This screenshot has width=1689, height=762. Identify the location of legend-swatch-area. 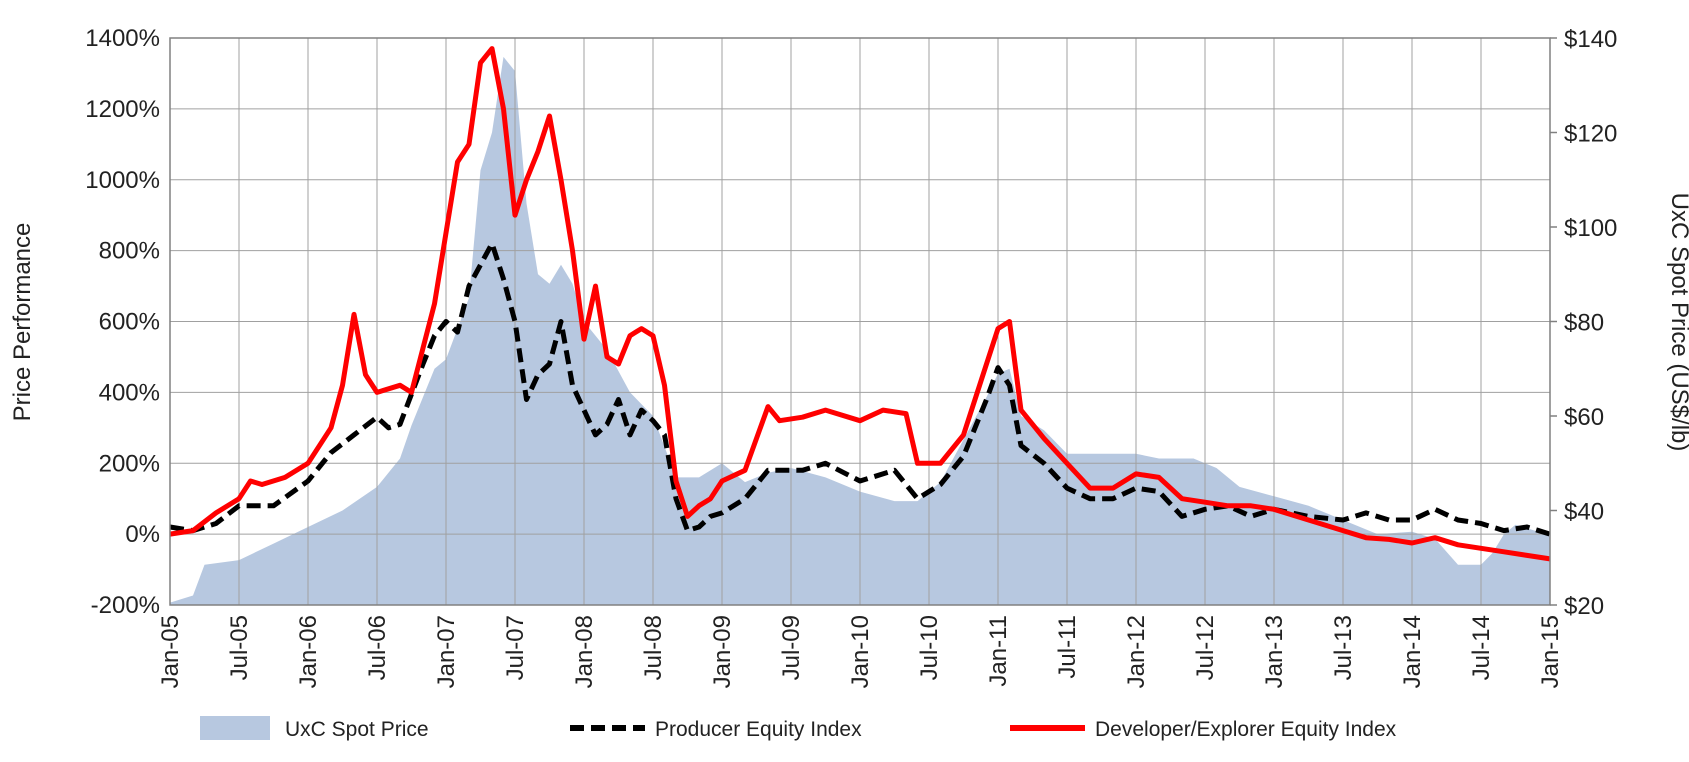
(235, 728).